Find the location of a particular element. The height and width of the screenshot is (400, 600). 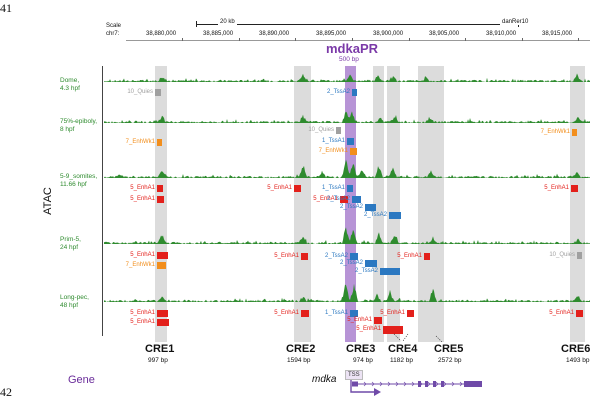

tss-arrow-head is located at coordinates (377, 392).